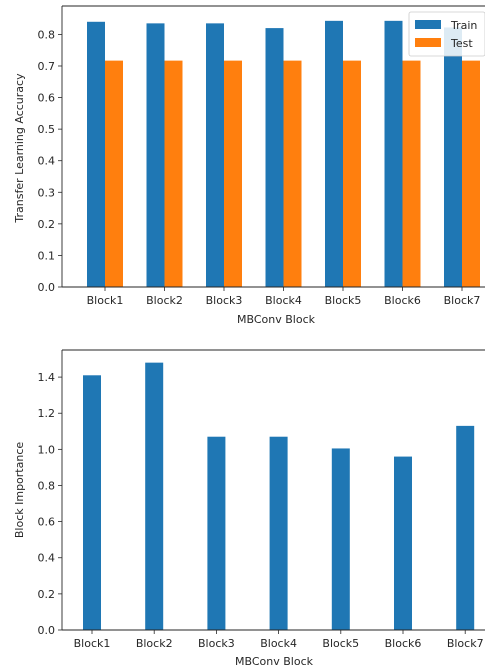  Describe the element at coordinates (453, 157) in the screenshot. I see `bar-block7-train` at that location.